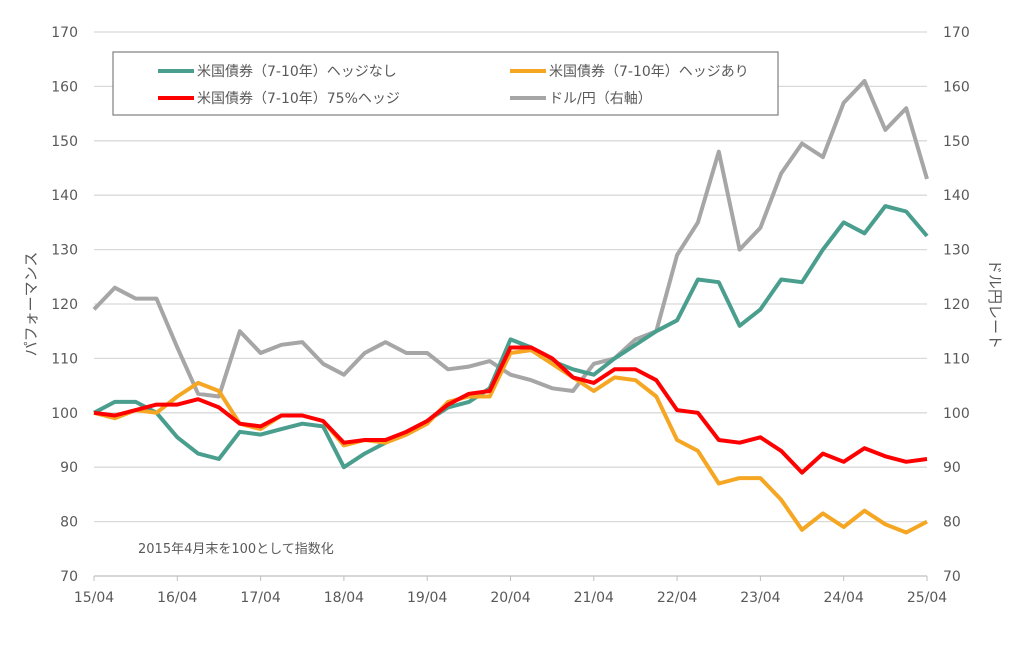 The height and width of the screenshot is (652, 1031). I want to click on y2-tick-label: 80, so click(952, 523).